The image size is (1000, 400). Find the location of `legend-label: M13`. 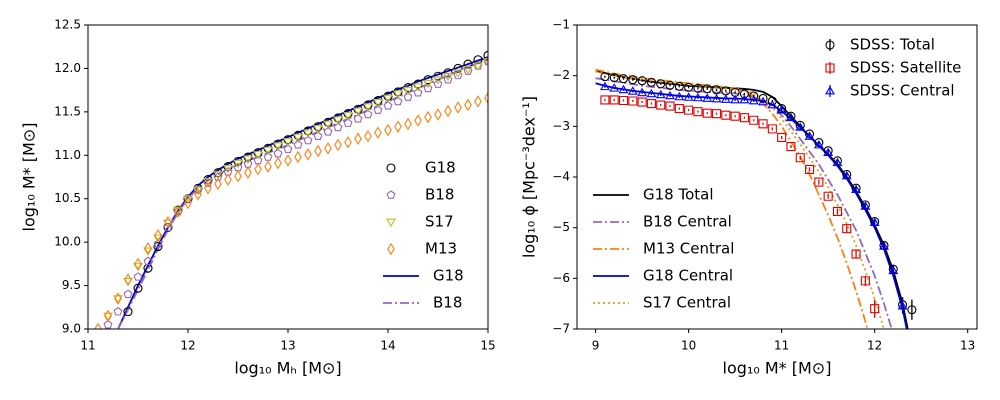

legend-label: M13 is located at coordinates (441, 249).